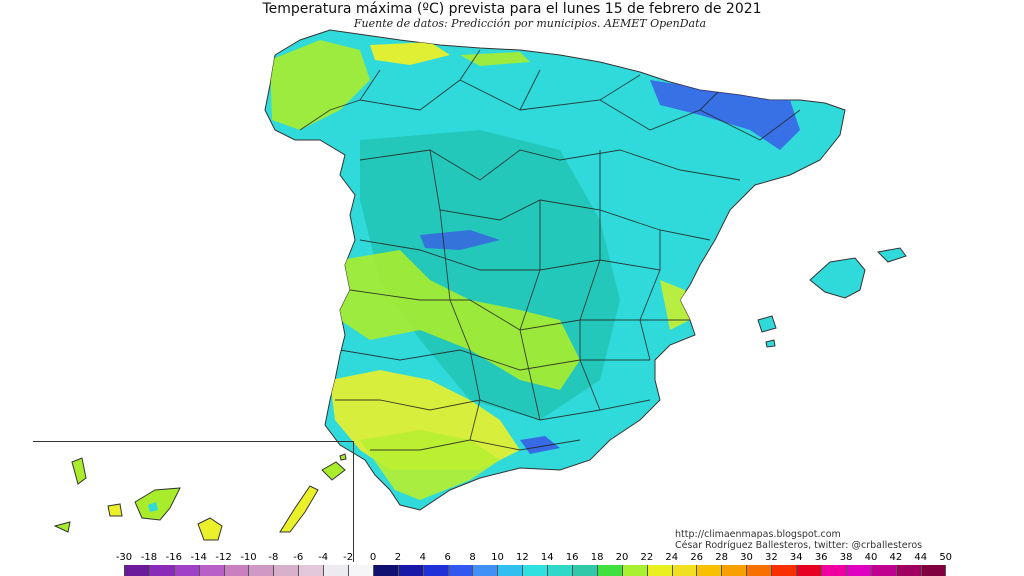  Describe the element at coordinates (622, 557) in the screenshot. I see `legend-tick: 20` at that location.